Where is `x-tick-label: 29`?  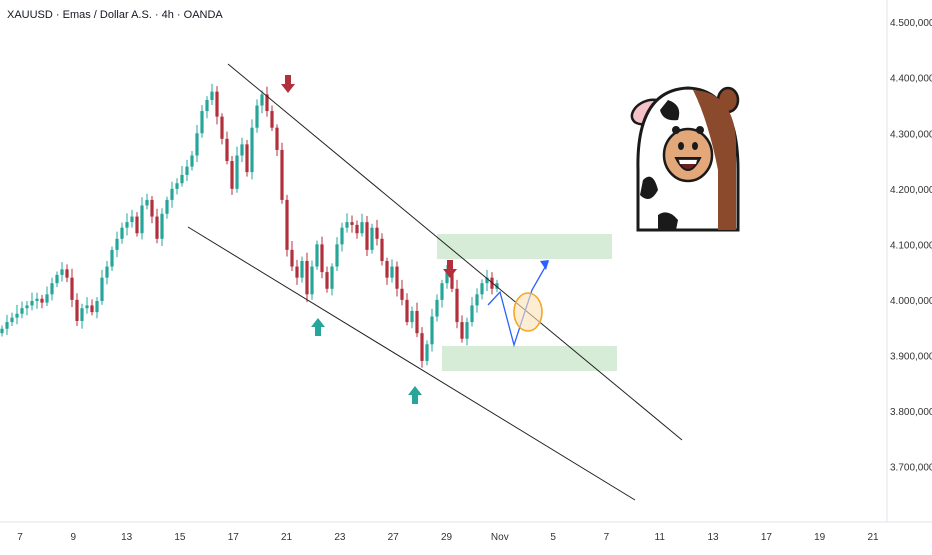 x-tick-label: 29 is located at coordinates (447, 537).